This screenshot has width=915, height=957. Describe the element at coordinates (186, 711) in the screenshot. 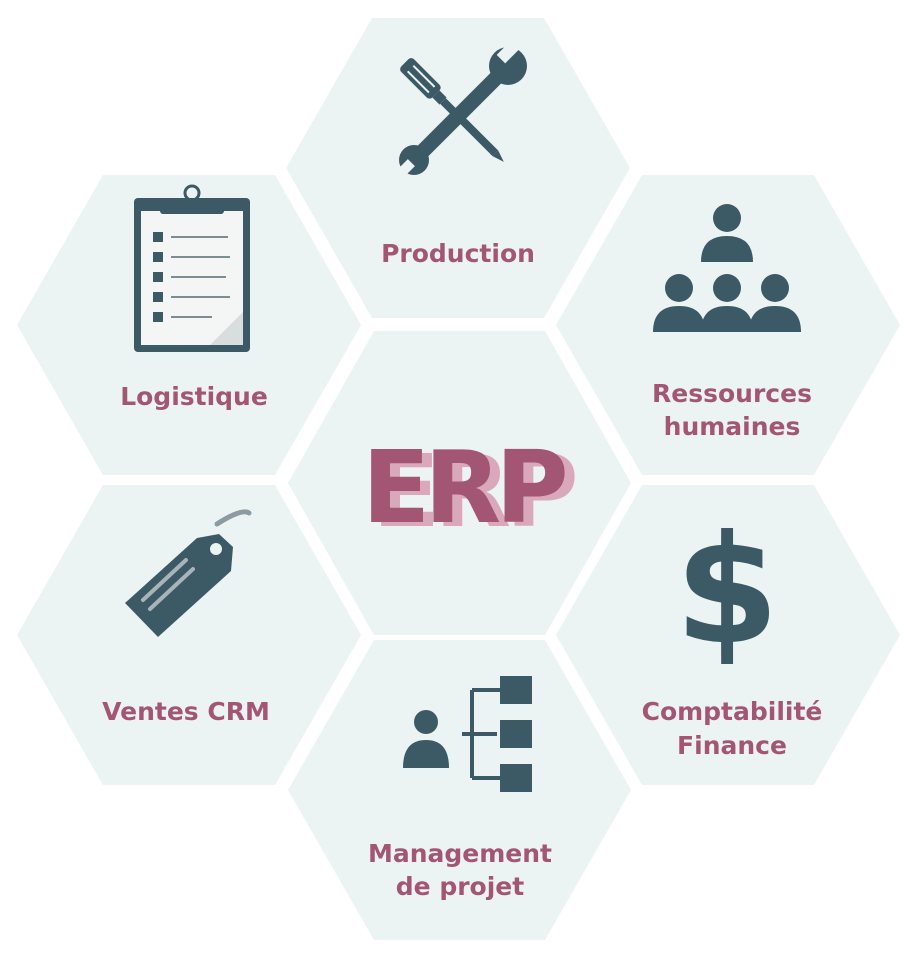

I see `ventes-label: Ventes CRM` at that location.